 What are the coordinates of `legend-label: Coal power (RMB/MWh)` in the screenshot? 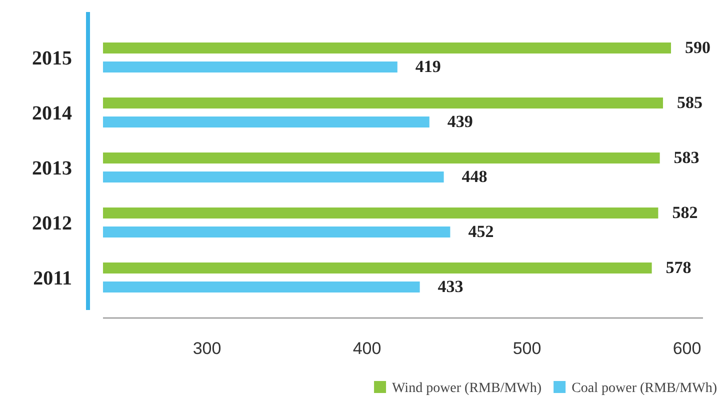 It's located at (645, 388).